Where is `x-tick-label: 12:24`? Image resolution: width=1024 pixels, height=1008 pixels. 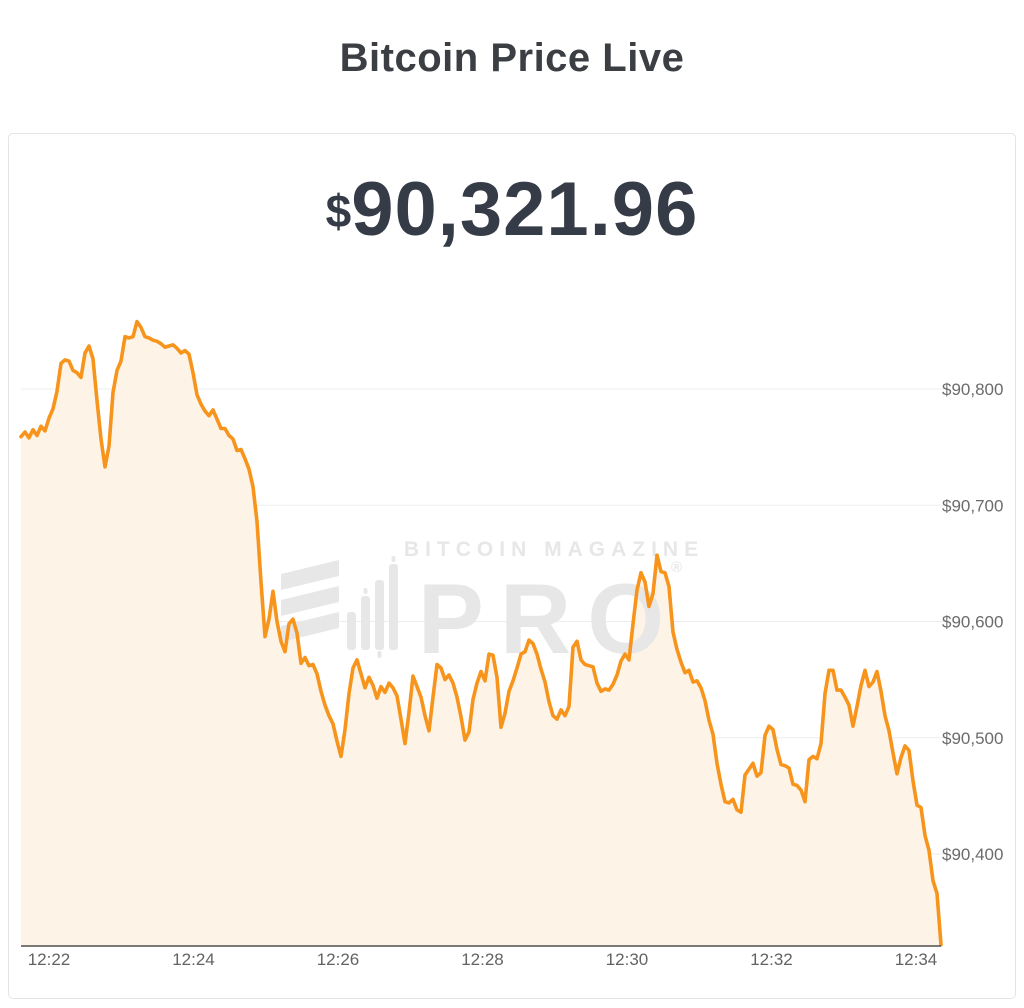 x-tick-label: 12:24 is located at coordinates (193, 959).